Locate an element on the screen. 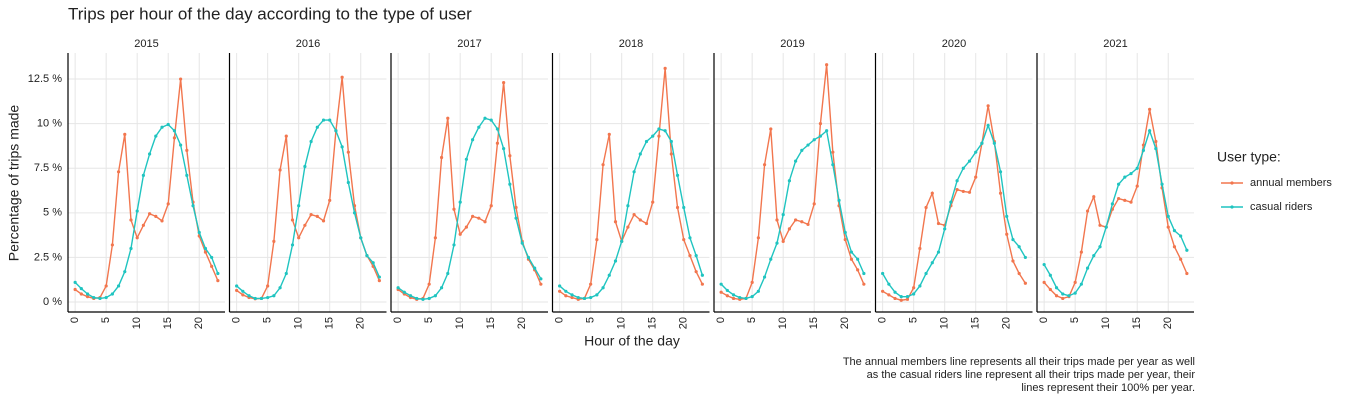  y-tick-label: 2.5 % is located at coordinates (48, 257).